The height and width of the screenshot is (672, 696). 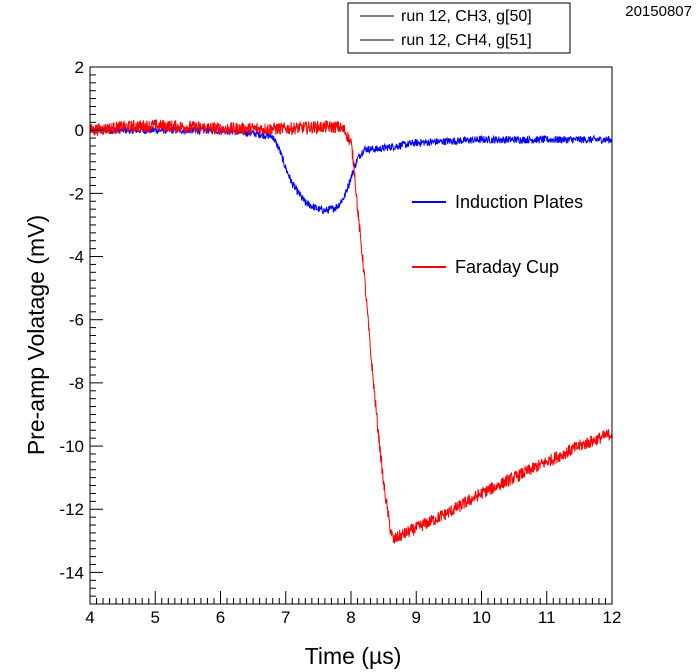 What do you see at coordinates (416, 617) in the screenshot?
I see `x-tick-label: 9` at bounding box center [416, 617].